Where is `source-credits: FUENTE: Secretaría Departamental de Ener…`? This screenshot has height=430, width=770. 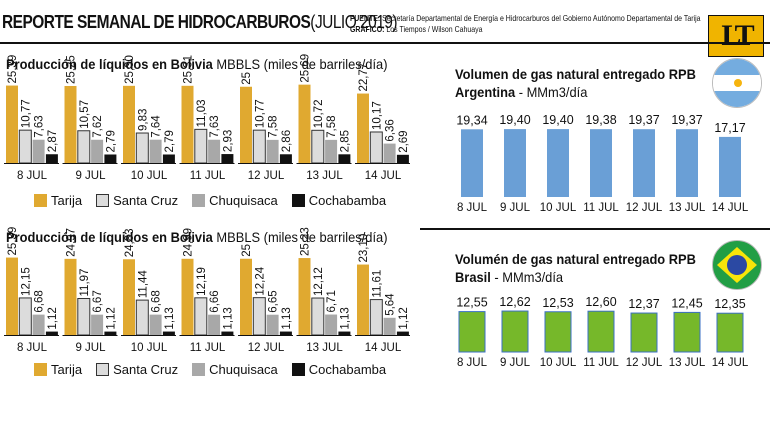
source-credits: FUENTE: Secretaría Departamental de Ener… is located at coordinates (525, 24).